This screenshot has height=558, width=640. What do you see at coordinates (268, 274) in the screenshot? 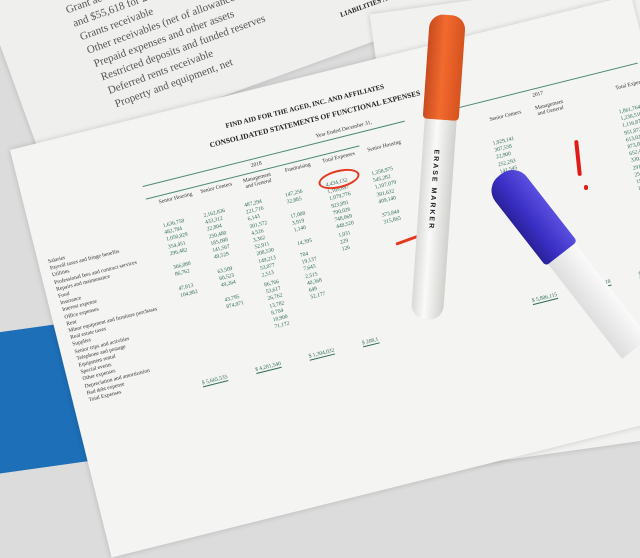
I see `cell-value: 2,513` at bounding box center [268, 274].